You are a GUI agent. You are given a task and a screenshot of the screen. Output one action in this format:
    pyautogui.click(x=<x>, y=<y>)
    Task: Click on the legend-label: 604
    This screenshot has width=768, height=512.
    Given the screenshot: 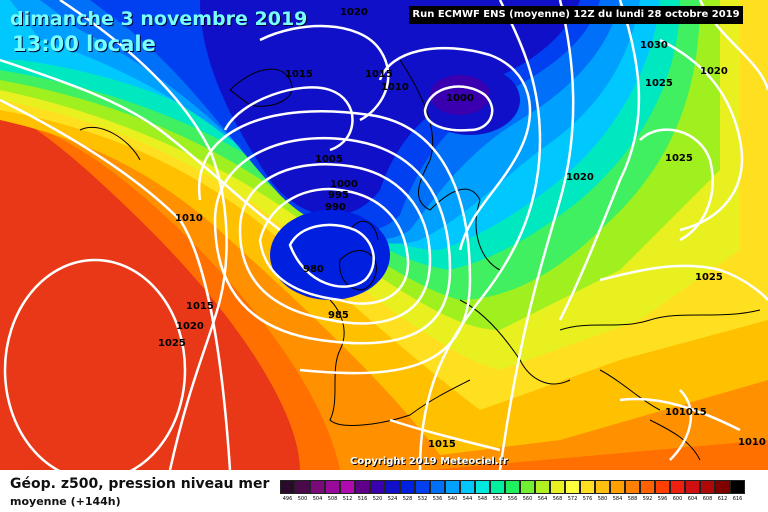 What is the action you would take?
    pyautogui.click(x=692, y=499)
    